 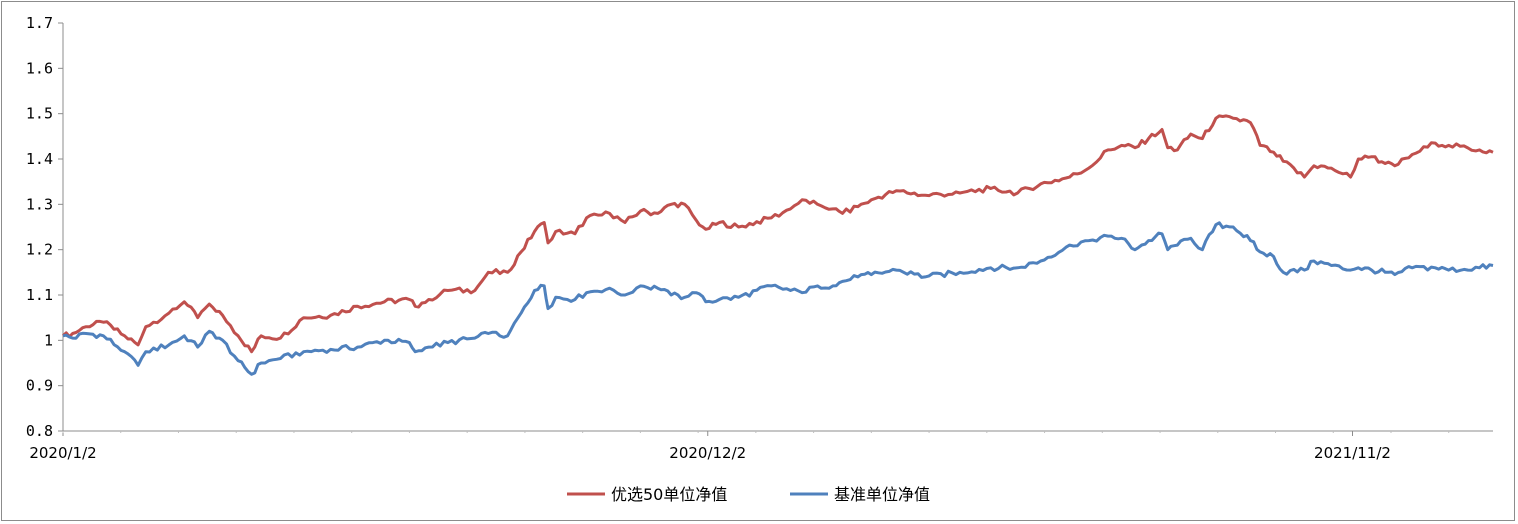 What do you see at coordinates (882, 494) in the screenshot?
I see `legend-label-1: 基准单位净值` at bounding box center [882, 494].